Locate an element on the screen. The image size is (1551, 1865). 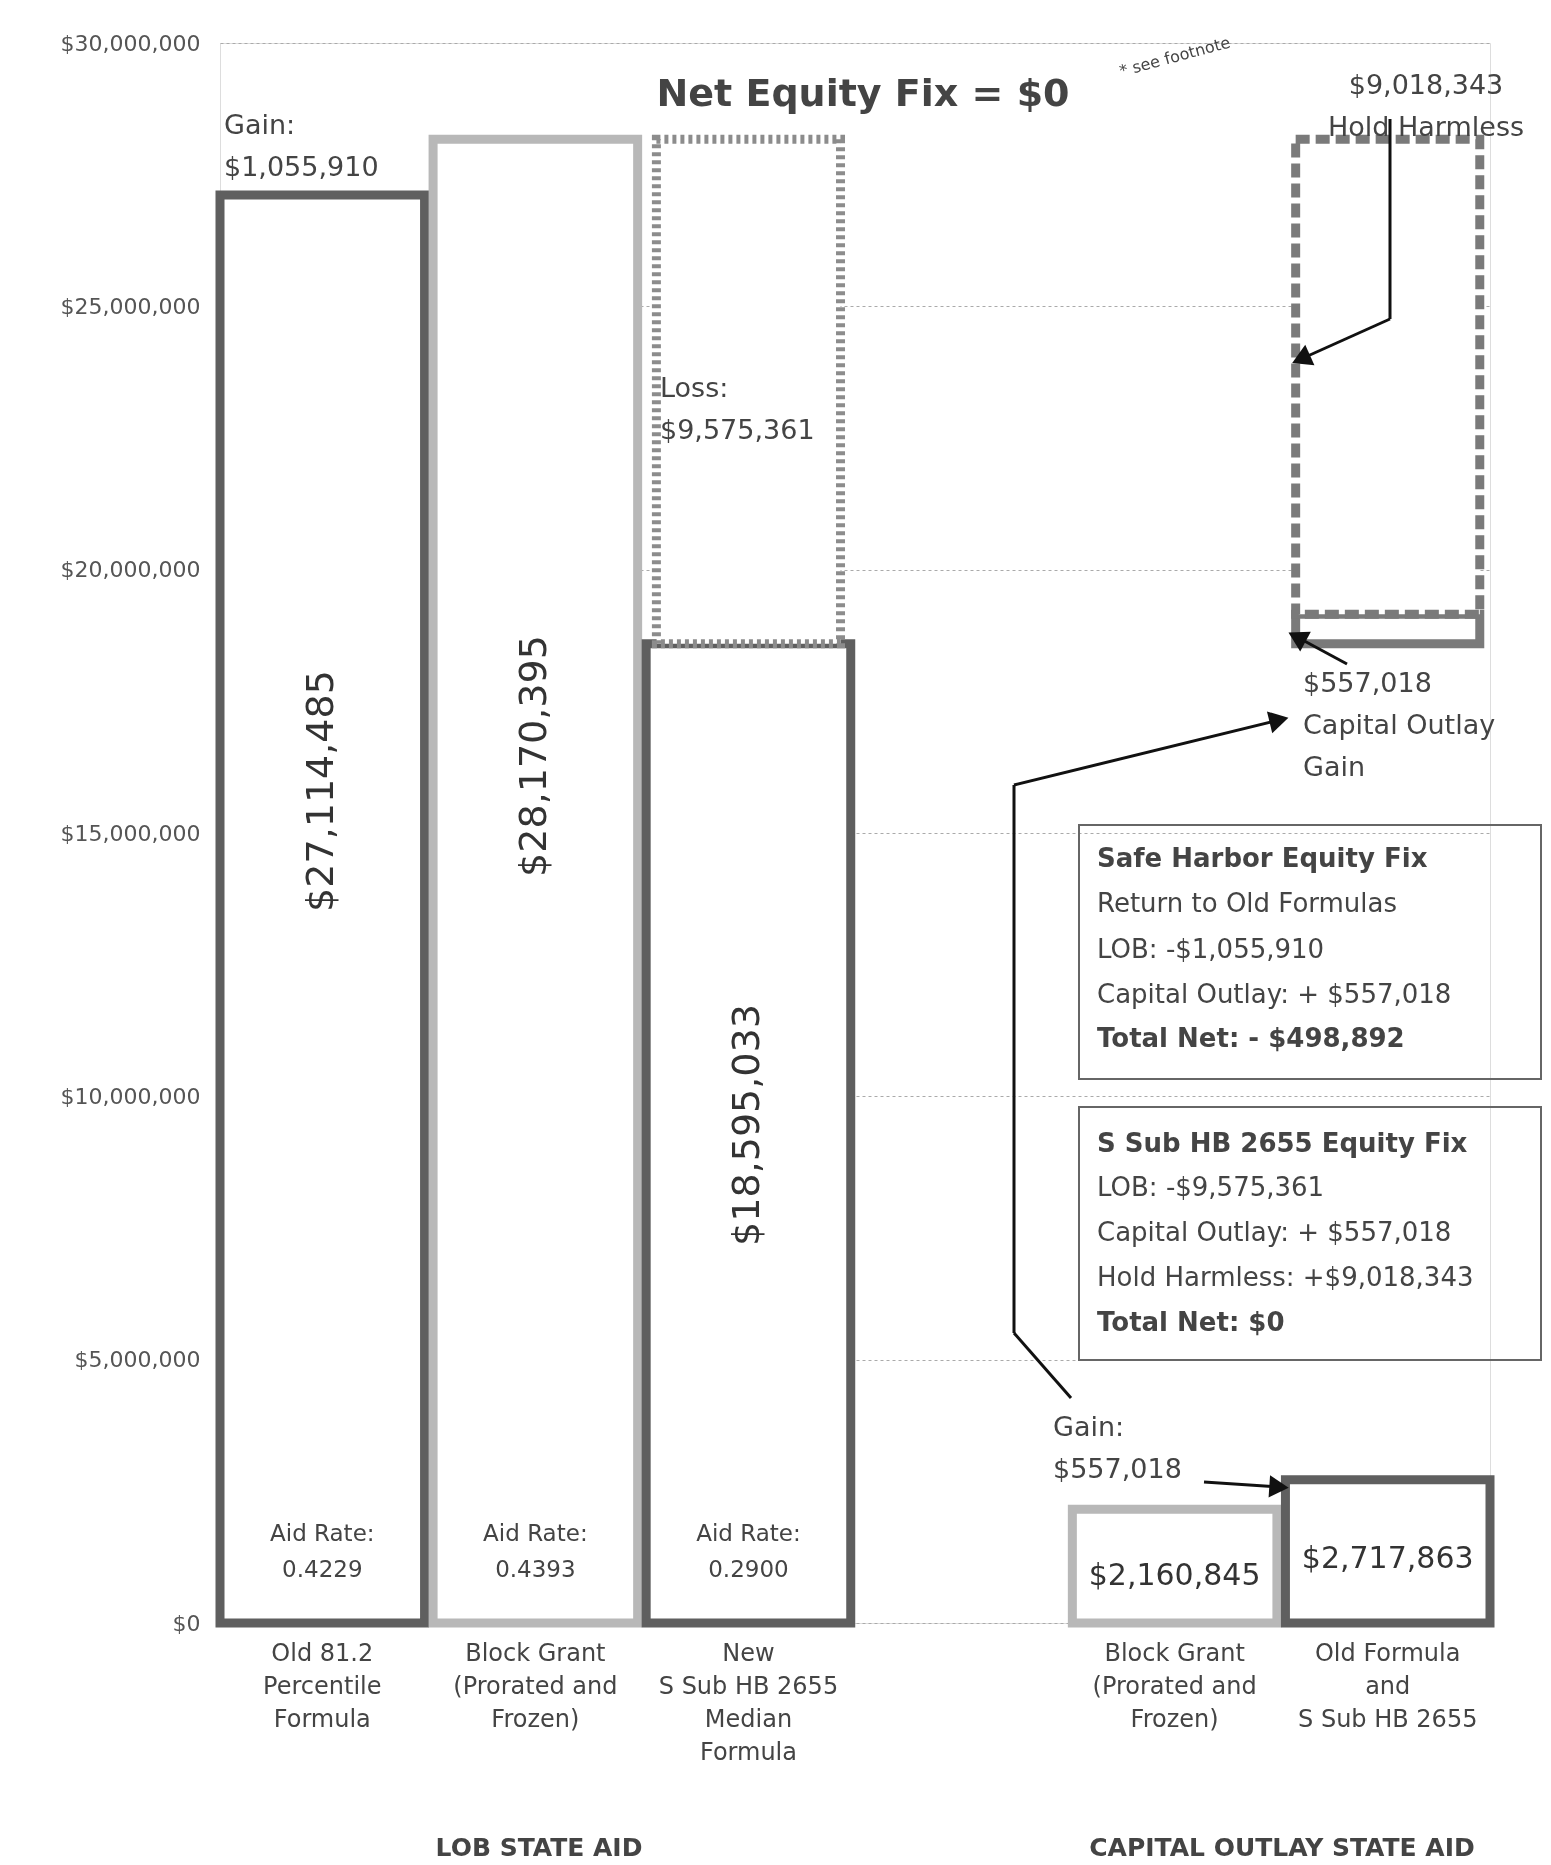
annotation: LOB: -$1,055,910 is located at coordinates (1211, 949).